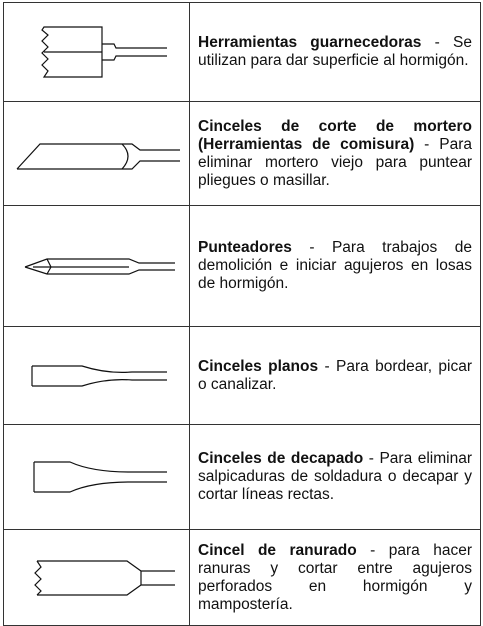 The width and height of the screenshot is (483, 626). I want to click on tool-name: Herramientas guarnecedoras, so click(310, 42).